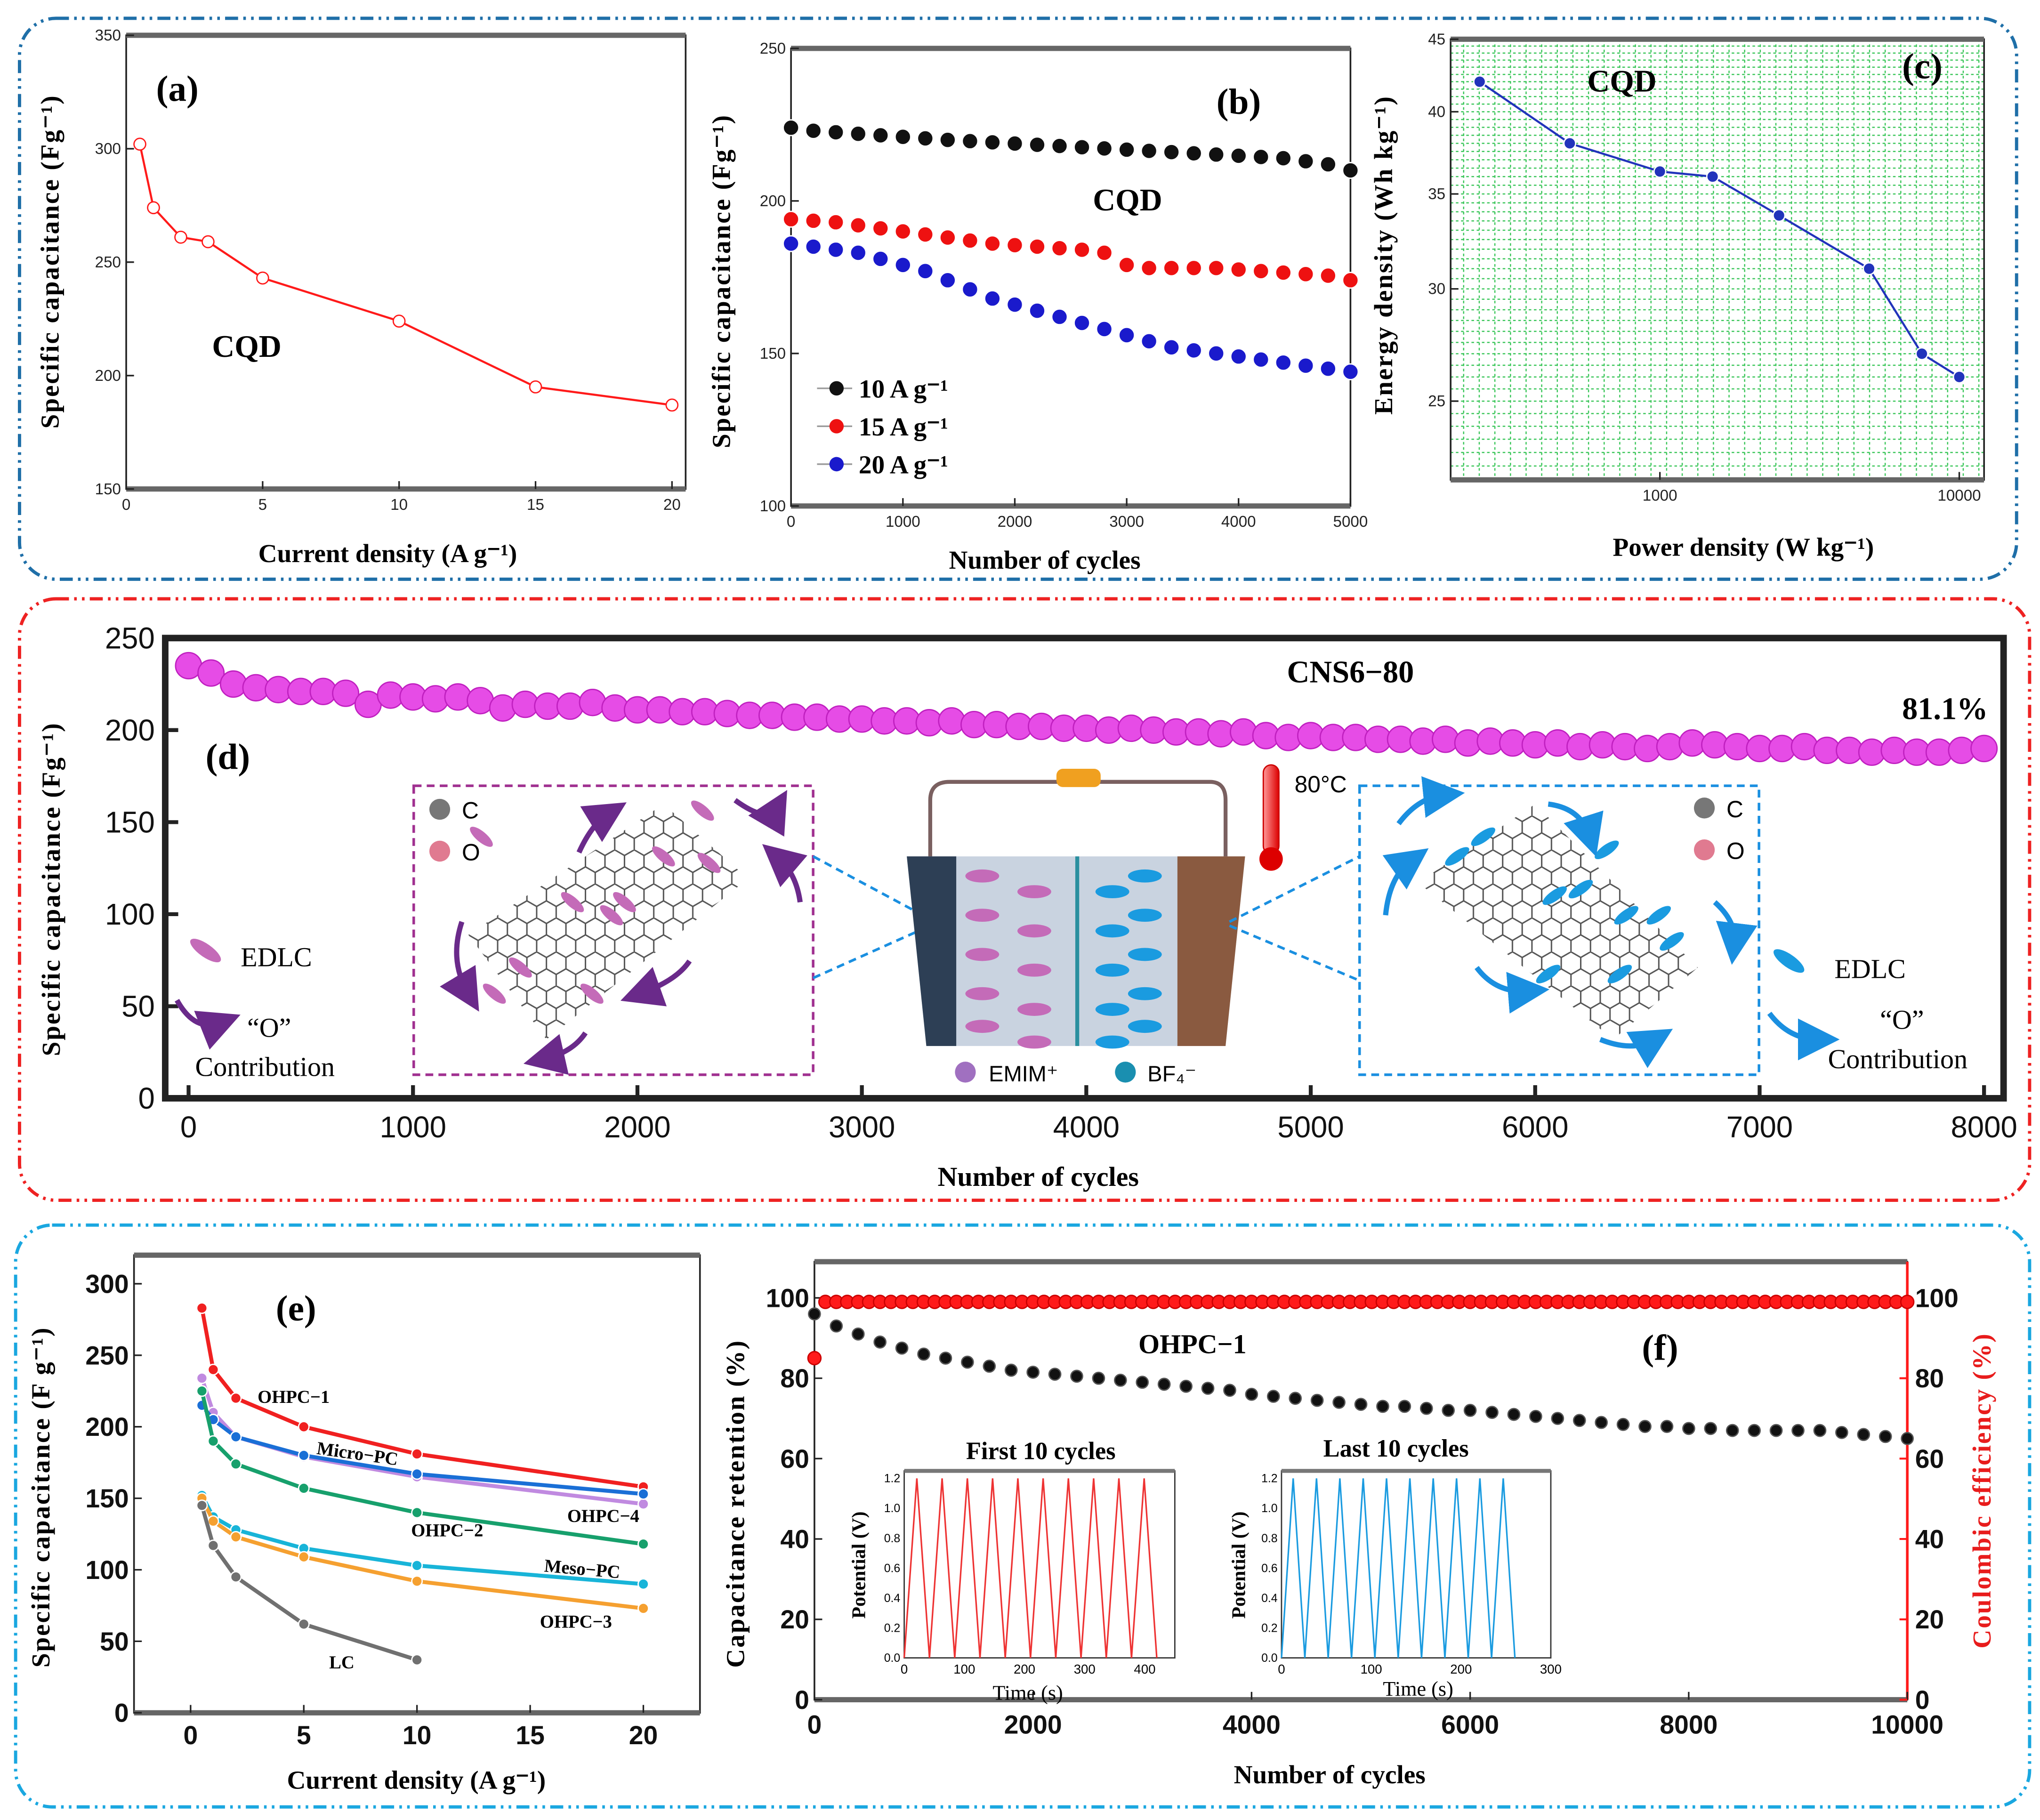 The width and height of the screenshot is (2040, 1820). What do you see at coordinates (1436, 39) in the screenshot?
I see `y-tick-label: 45` at bounding box center [1436, 39].